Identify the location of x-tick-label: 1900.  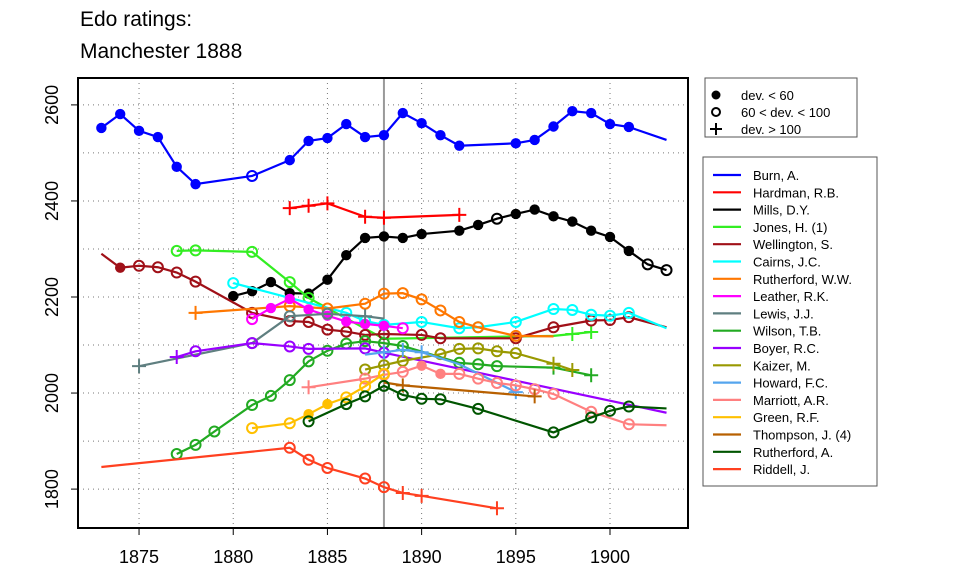
(610, 557).